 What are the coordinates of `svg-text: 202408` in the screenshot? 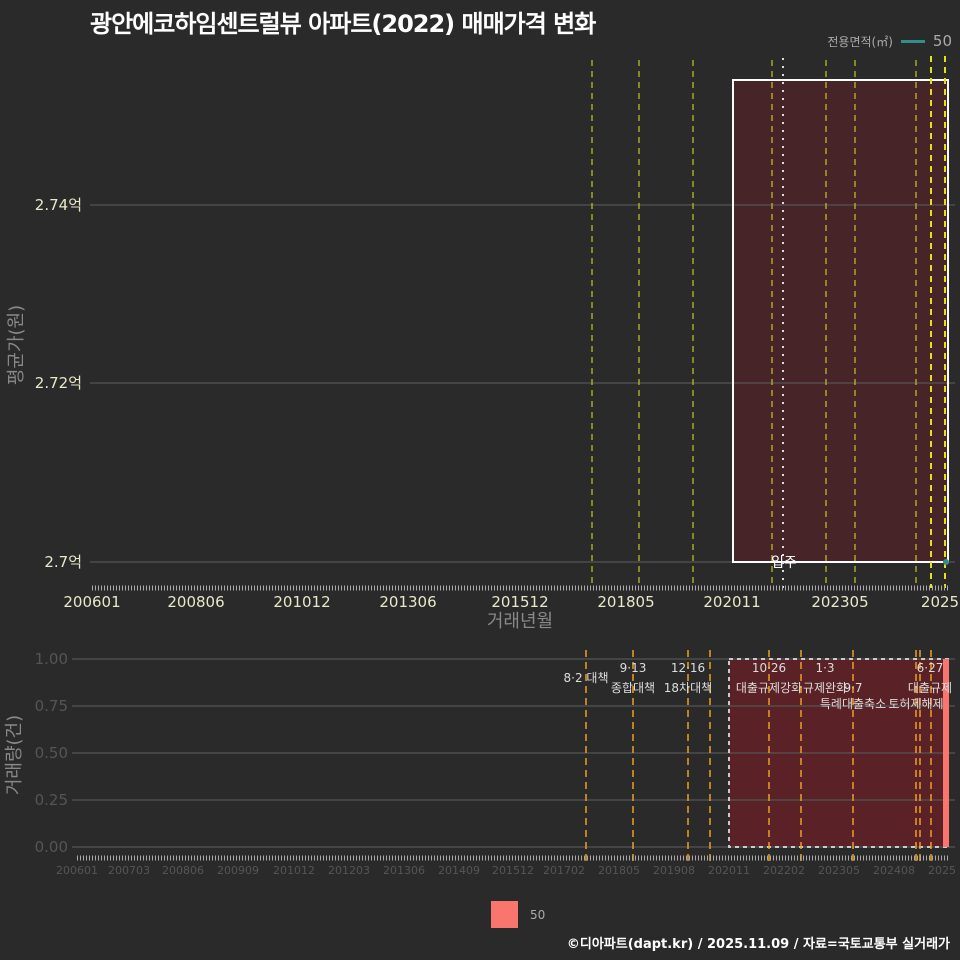 It's located at (894, 870).